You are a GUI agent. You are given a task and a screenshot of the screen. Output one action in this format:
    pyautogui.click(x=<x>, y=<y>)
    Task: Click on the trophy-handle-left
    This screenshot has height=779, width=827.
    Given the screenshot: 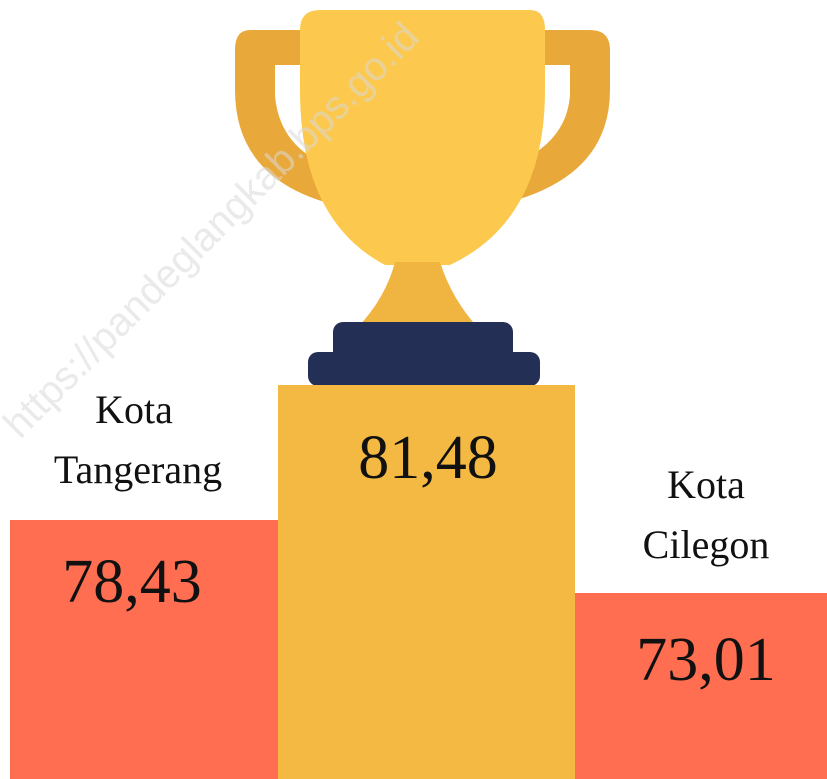 What is the action you would take?
    pyautogui.click(x=297, y=120)
    